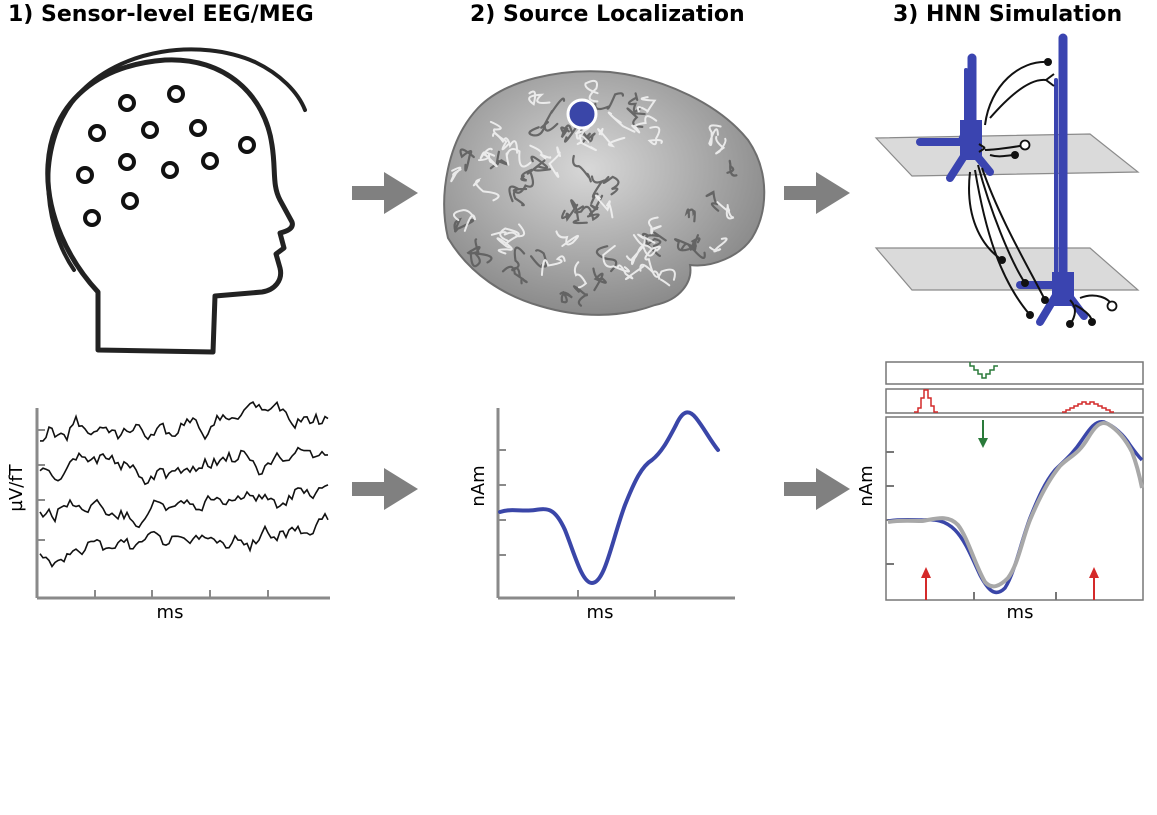 The width and height of the screenshot is (1157, 815). I want to click on proximal-input-histogram, so click(1014, 401).